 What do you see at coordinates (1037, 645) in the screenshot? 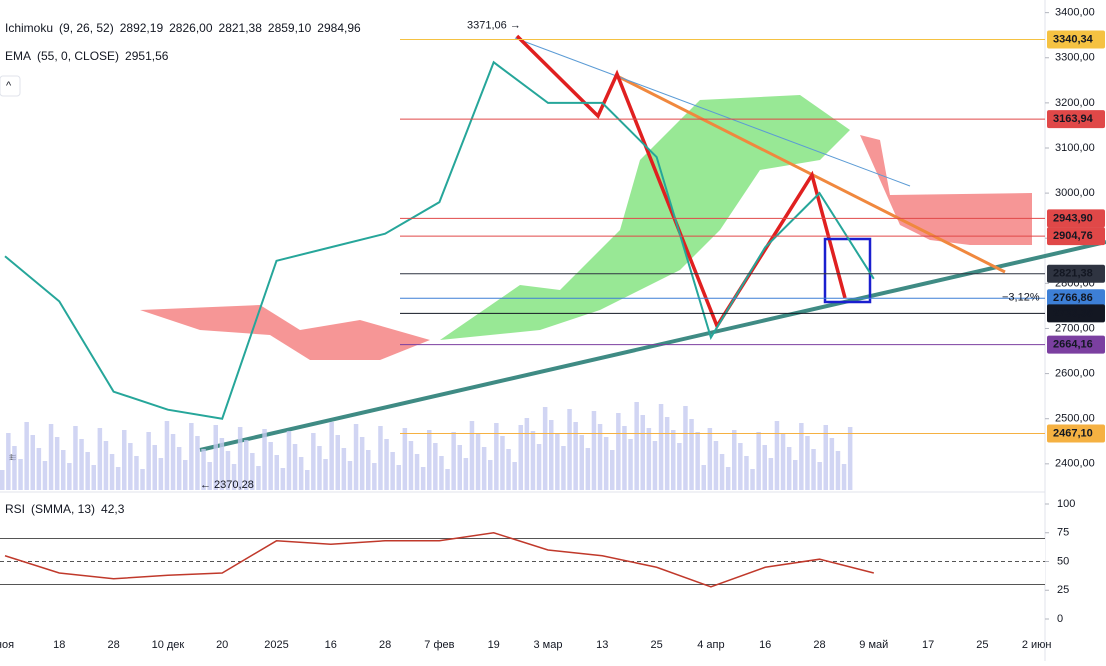
I see `x-tick-label: 2 июн` at bounding box center [1037, 645].